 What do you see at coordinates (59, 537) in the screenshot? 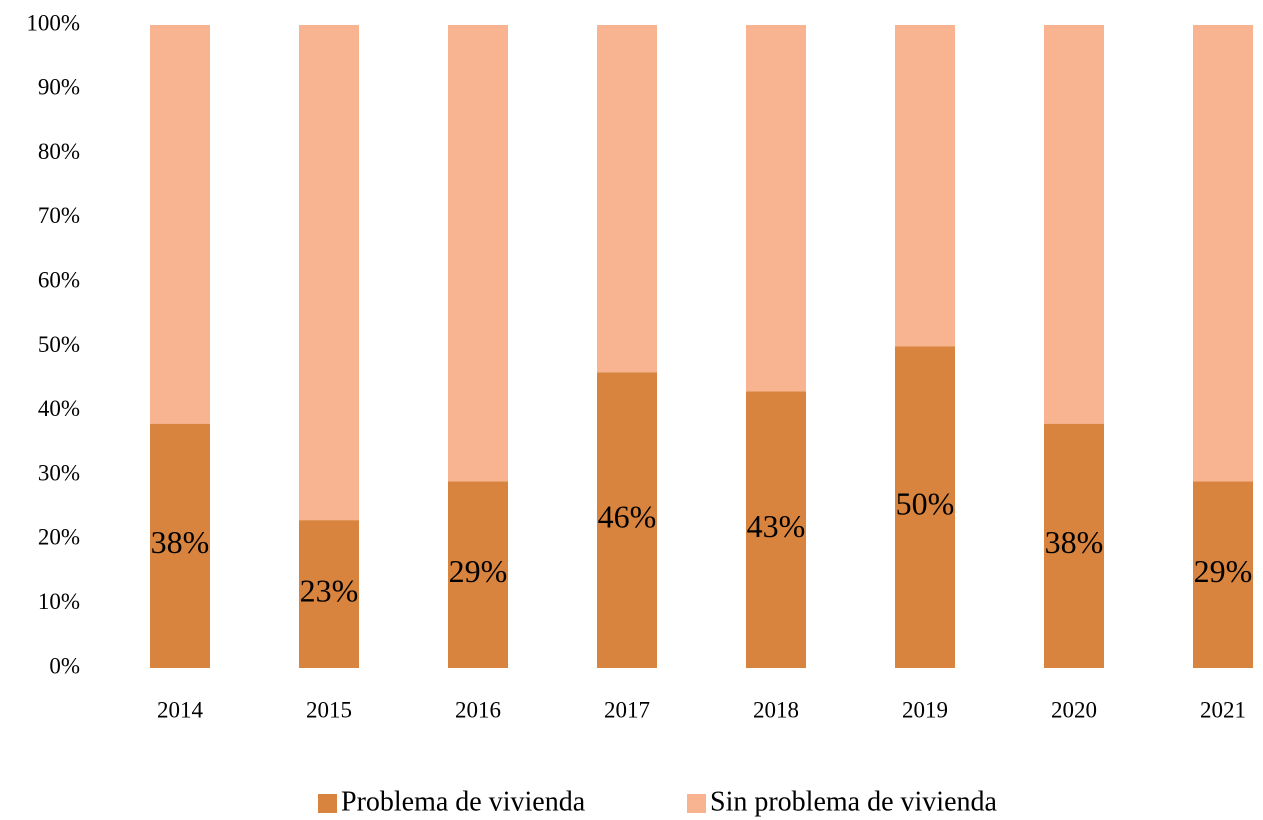
I see `y-tick-label: 20%` at bounding box center [59, 537].